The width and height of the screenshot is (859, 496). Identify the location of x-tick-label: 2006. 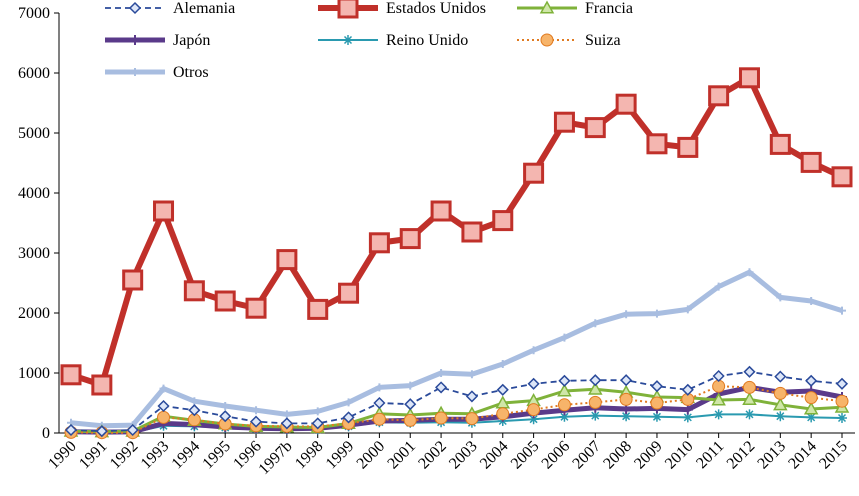
(556, 455).